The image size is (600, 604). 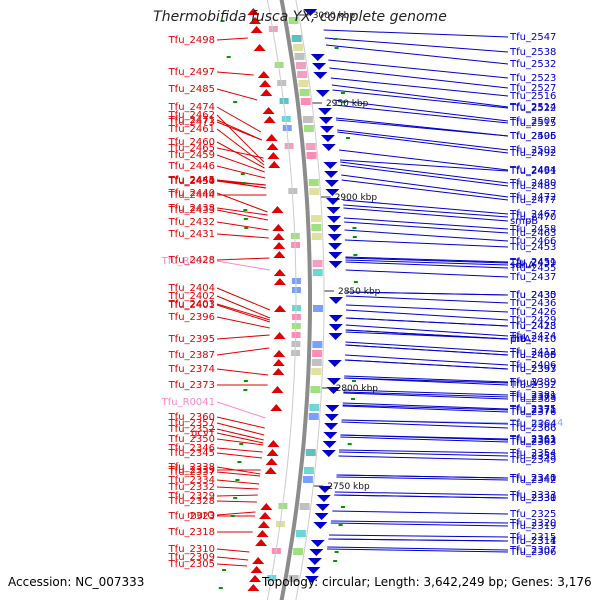 I want to click on right-gene-label: Tfu_2477, so click(x=532, y=200).